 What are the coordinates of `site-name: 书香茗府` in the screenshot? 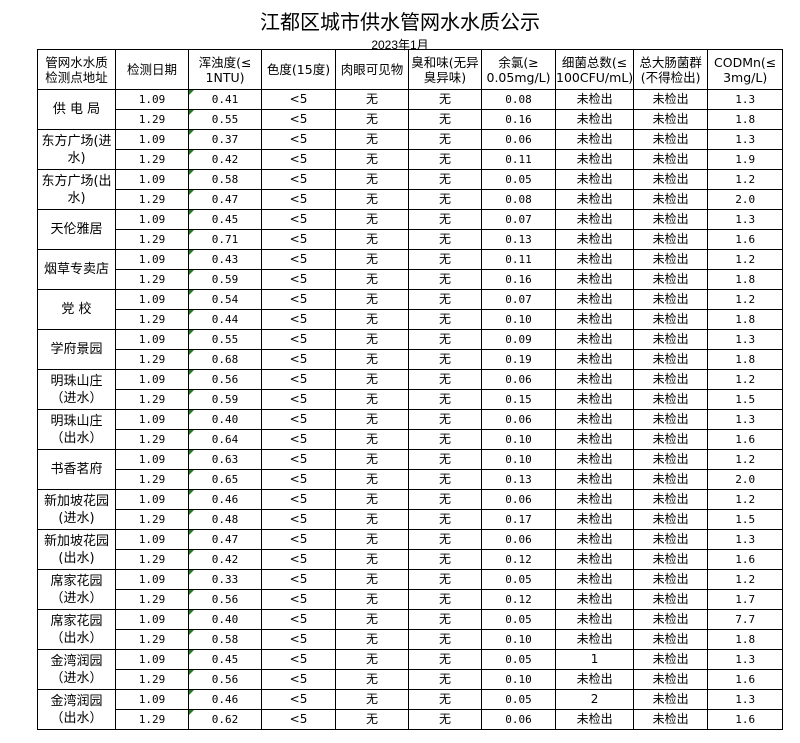 It's located at (76, 469).